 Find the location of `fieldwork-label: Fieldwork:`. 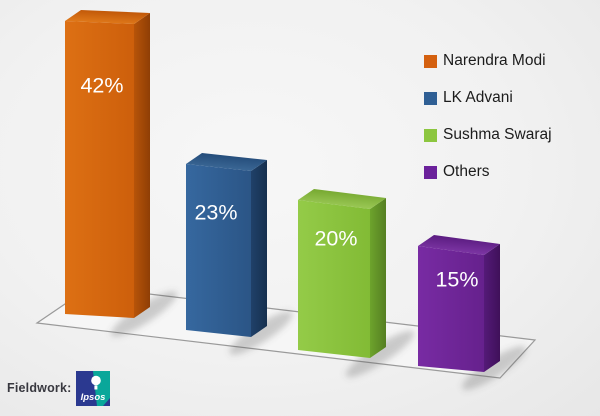

fieldwork-label: Fieldwork: is located at coordinates (39, 388).